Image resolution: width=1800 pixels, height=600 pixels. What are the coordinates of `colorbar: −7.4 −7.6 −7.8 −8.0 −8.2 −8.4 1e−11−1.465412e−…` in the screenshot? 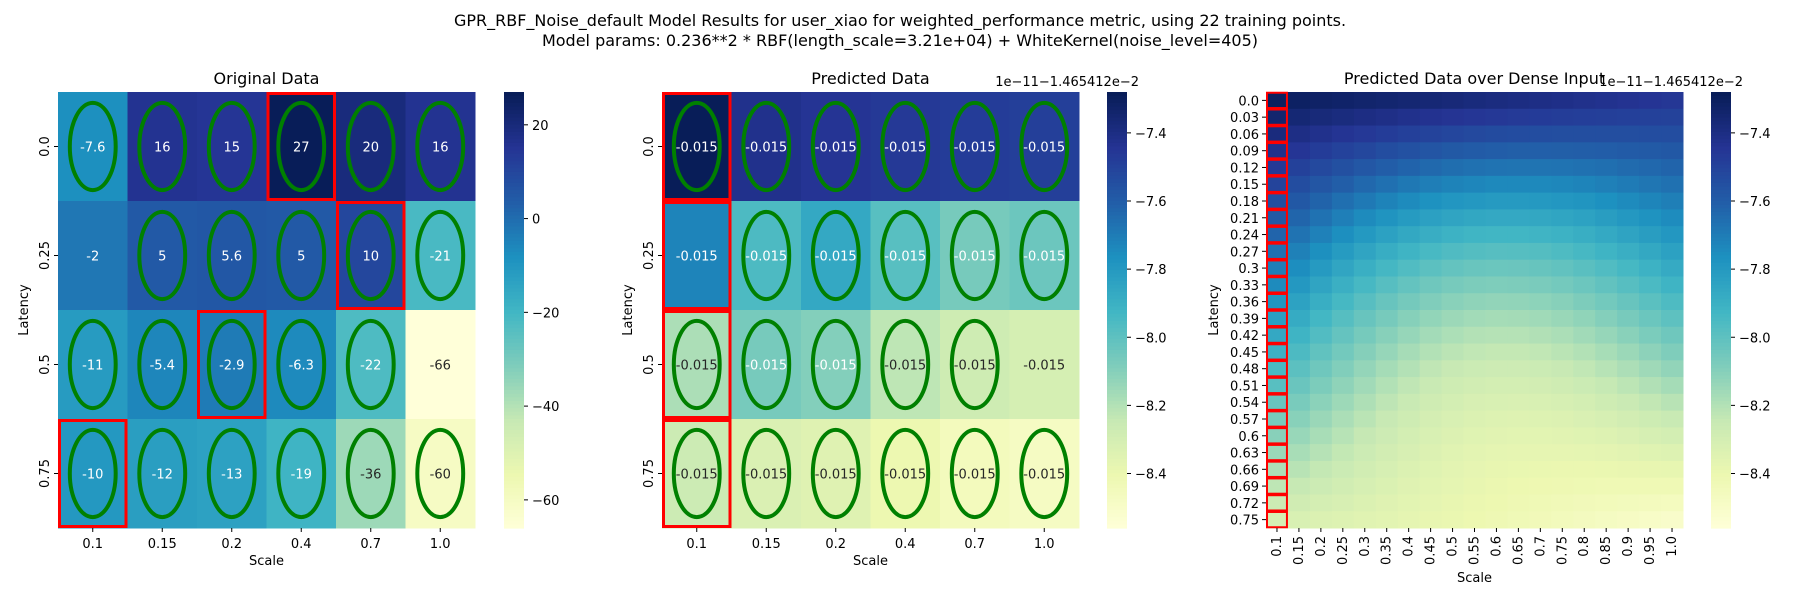 It's located at (1685, 302).